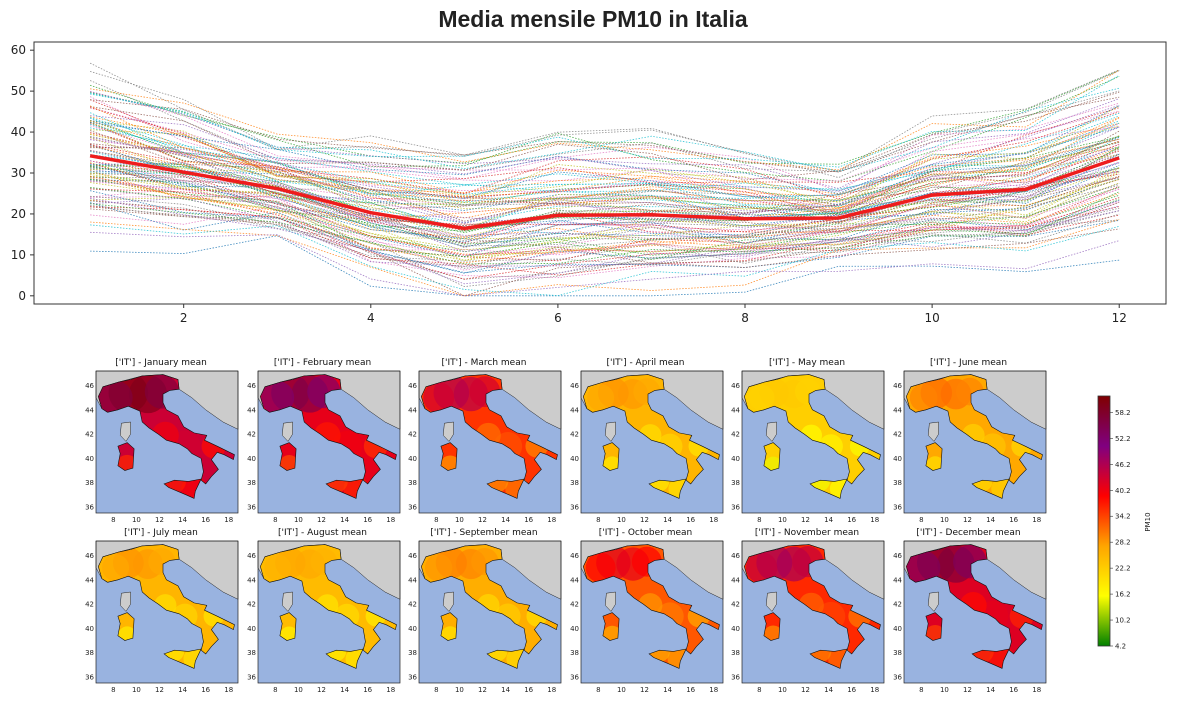  I want to click on colorbar-tick-label: 46.2, so click(1123, 465).